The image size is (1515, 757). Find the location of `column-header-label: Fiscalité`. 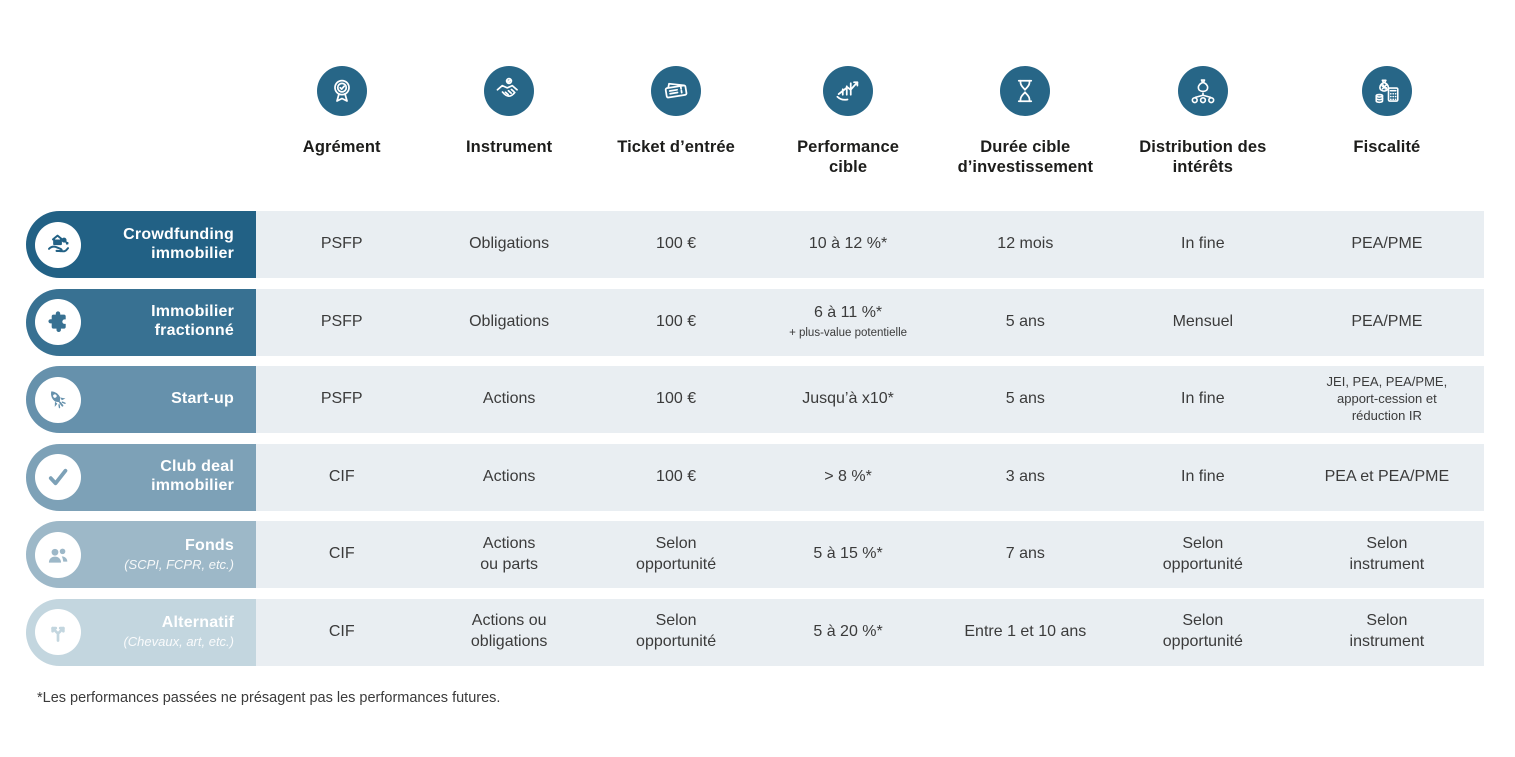

column-header-label: Fiscalité is located at coordinates (1387, 147).